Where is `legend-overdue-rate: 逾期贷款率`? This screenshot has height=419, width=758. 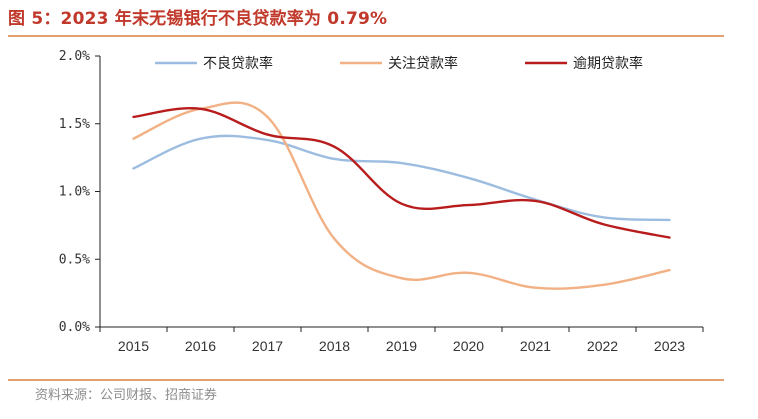 legend-overdue-rate: 逾期贷款率 is located at coordinates (584, 63).